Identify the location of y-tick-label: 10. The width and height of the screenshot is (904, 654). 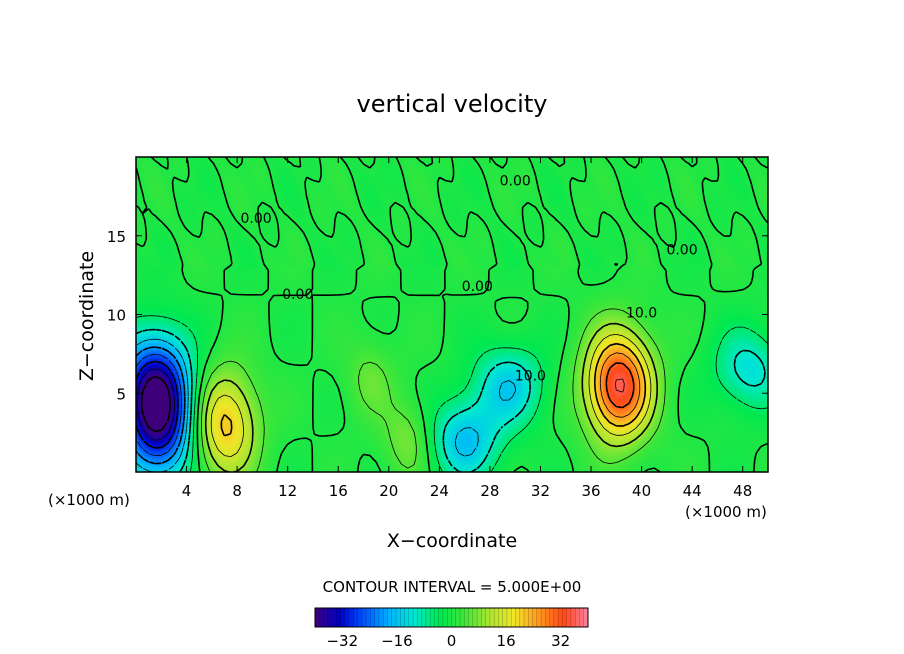
(116, 316).